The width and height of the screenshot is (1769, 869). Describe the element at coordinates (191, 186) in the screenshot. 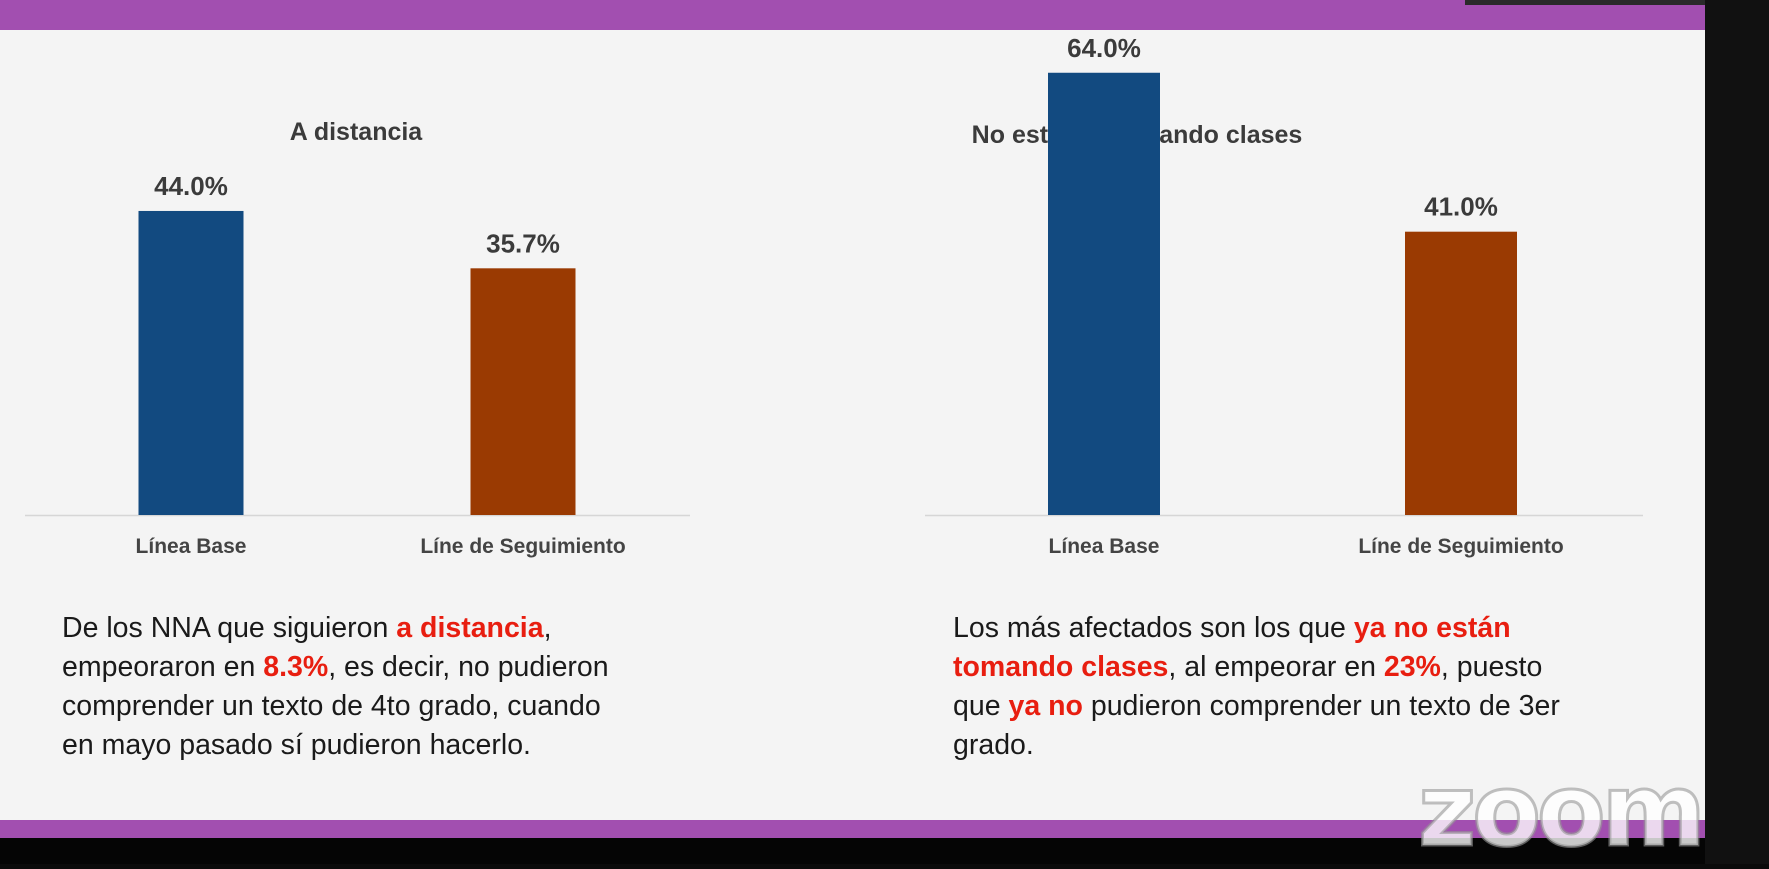

I see `data-label: 44.0%` at that location.